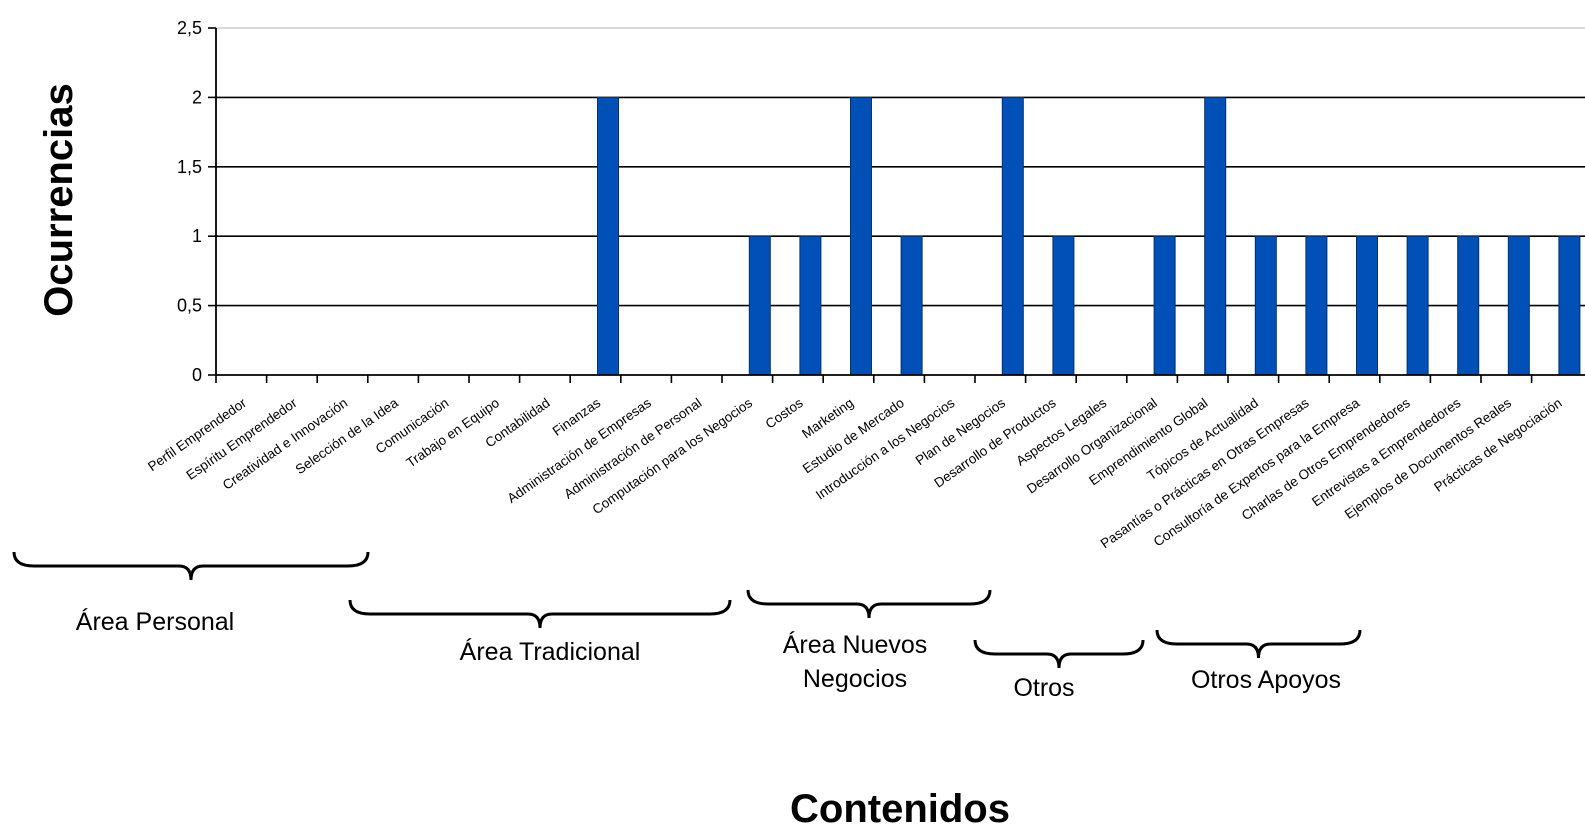 The height and width of the screenshot is (836, 1585). Describe the element at coordinates (550, 651) in the screenshot. I see `group-label: Área Tradicional` at that location.